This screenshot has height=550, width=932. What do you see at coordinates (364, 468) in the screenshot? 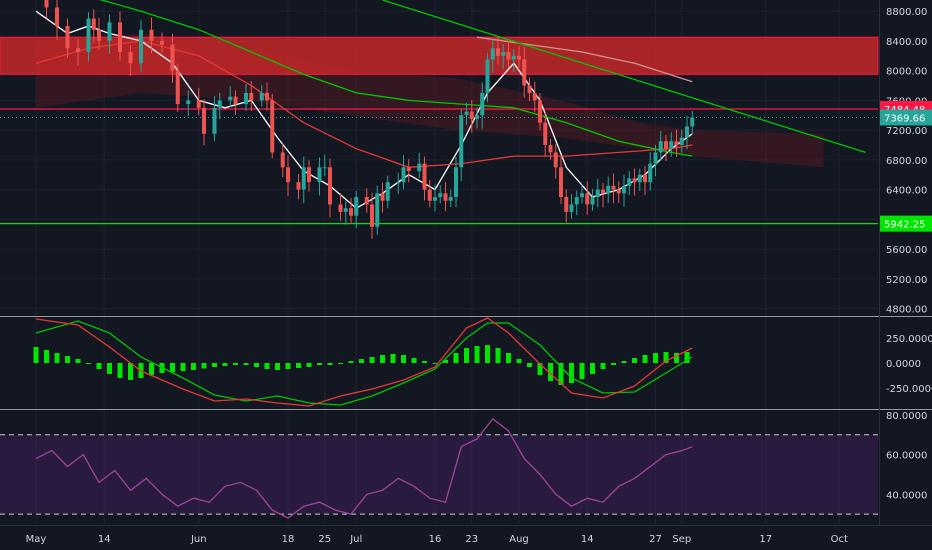
I see `rsi-line` at bounding box center [364, 468].